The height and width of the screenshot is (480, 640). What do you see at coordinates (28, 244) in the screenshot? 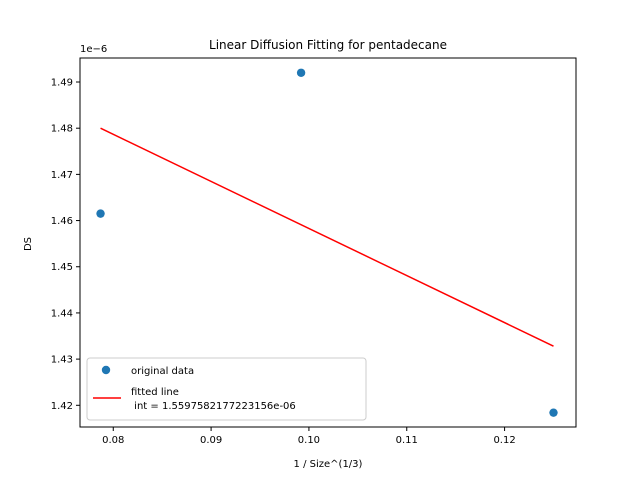
I see `y-axis-label: DS` at bounding box center [28, 244].